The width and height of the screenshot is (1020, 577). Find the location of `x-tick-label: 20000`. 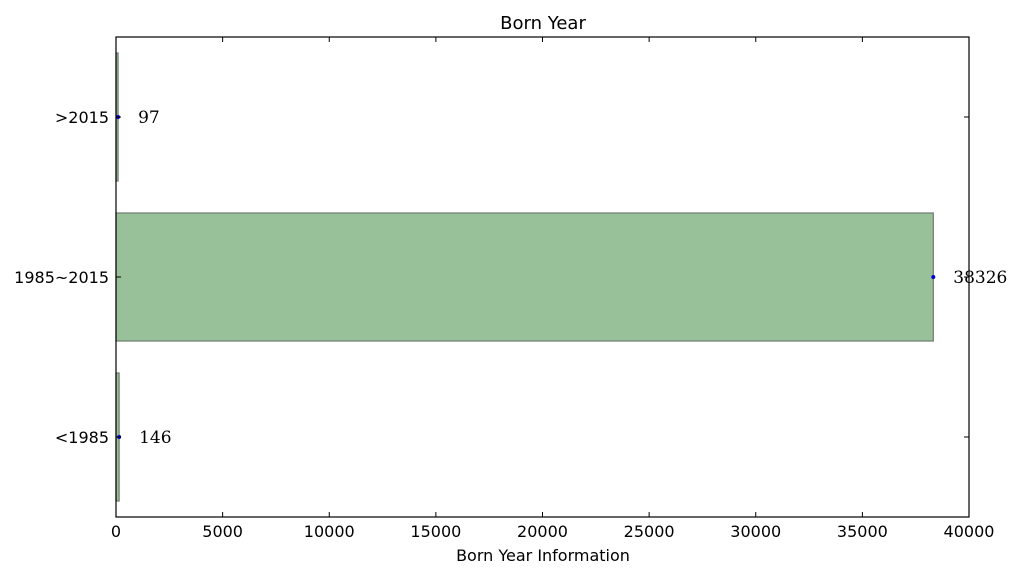

x-tick-label: 20000 is located at coordinates (542, 531).